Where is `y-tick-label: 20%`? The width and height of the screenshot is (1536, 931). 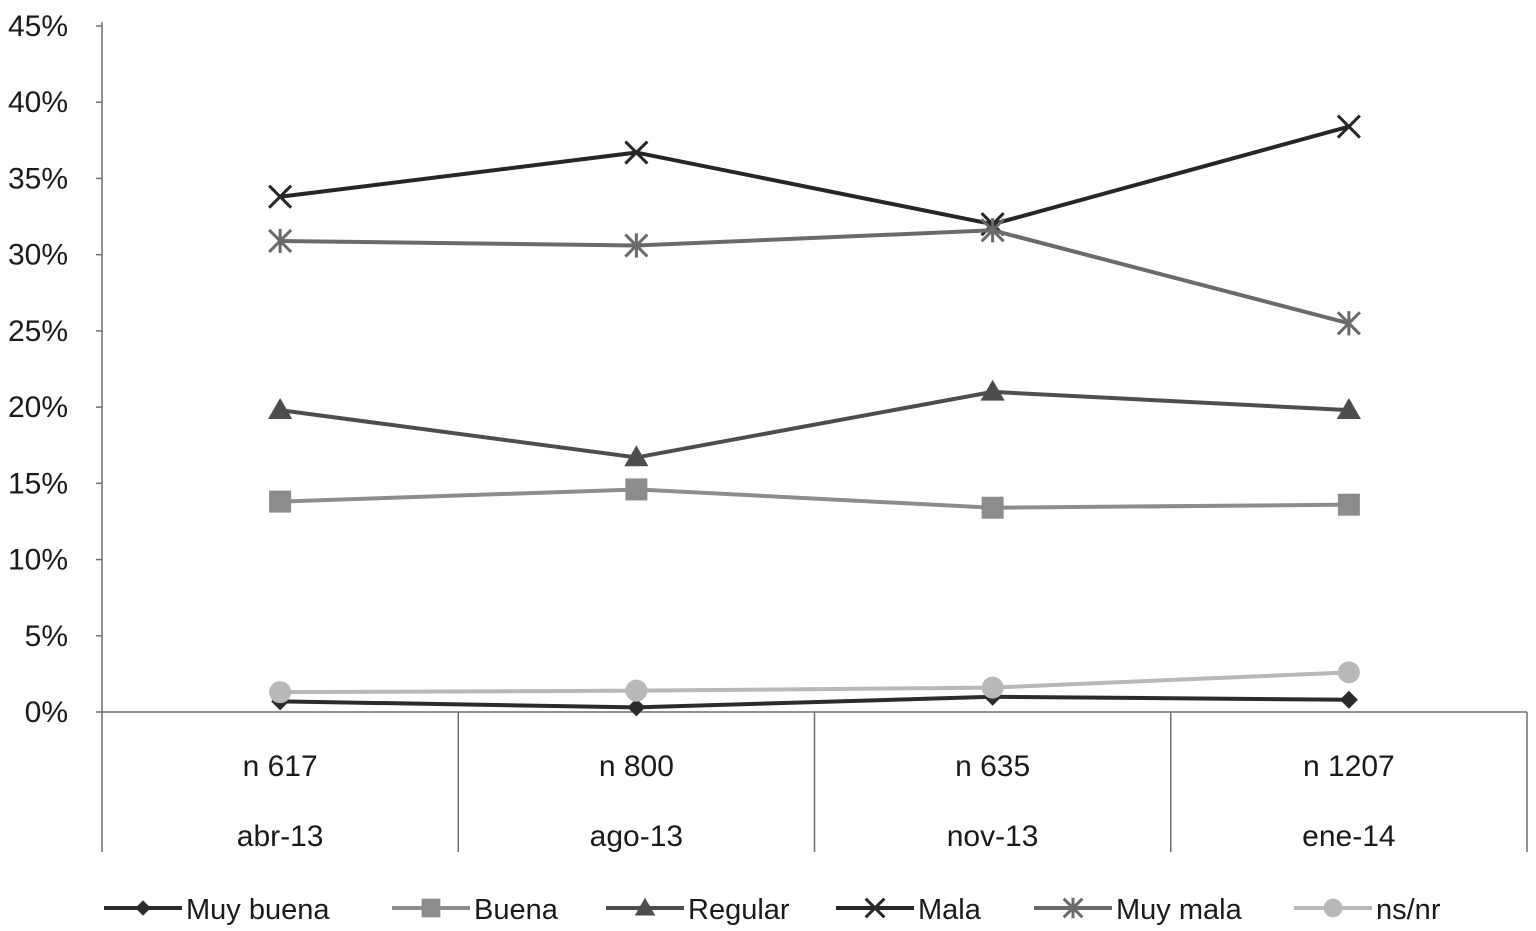
y-tick-label: 20% is located at coordinates (38, 407).